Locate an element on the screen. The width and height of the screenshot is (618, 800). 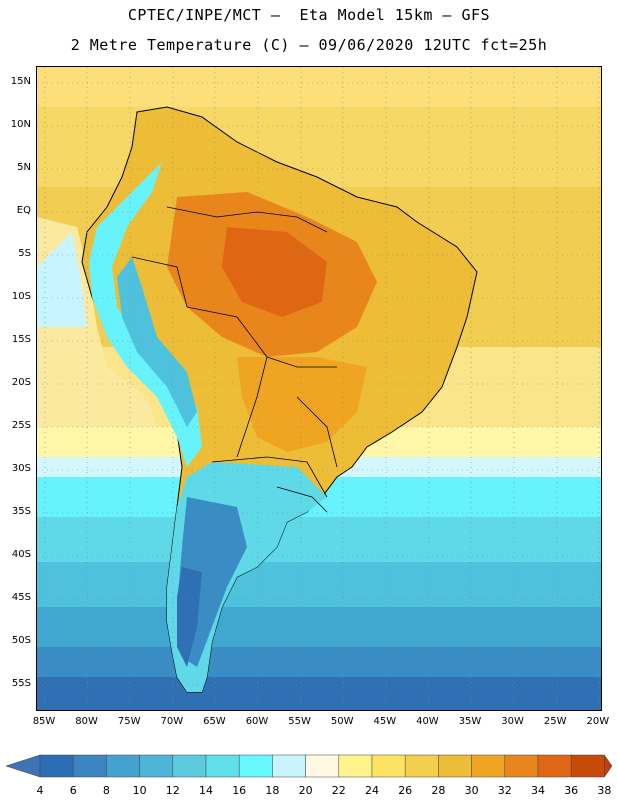
lat-label: 25S is located at coordinates (21, 425).